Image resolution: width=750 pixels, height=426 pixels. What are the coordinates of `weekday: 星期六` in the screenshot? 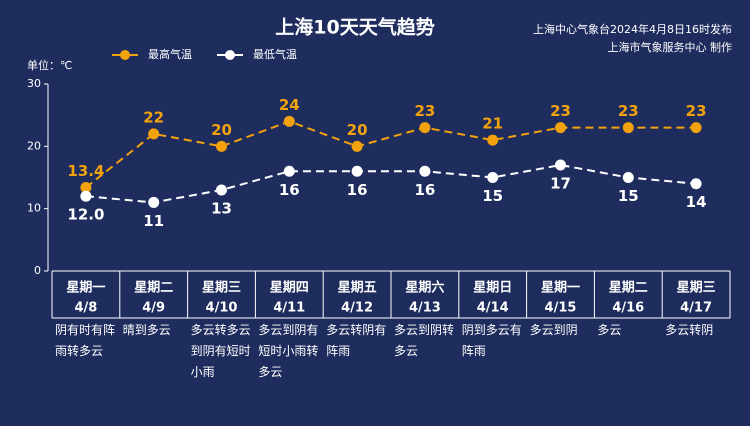 It's located at (424, 288).